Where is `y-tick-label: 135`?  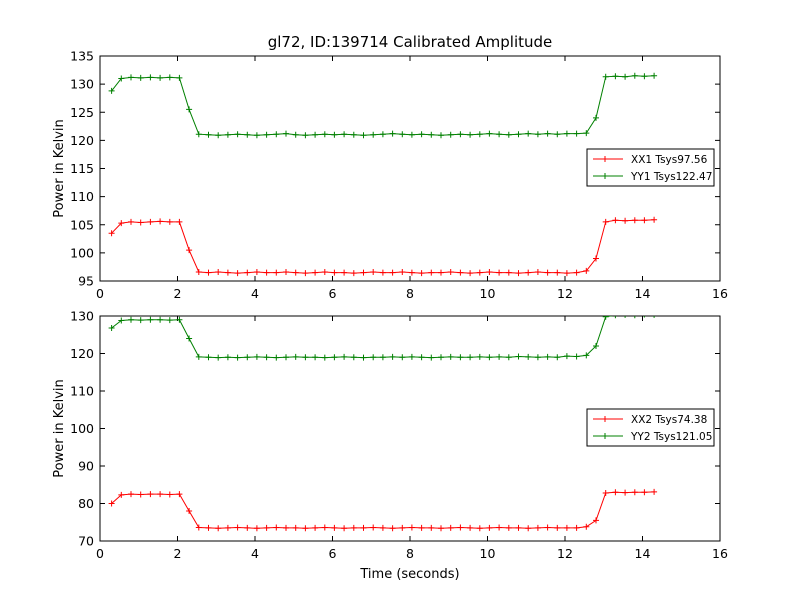 y-tick-label: 135 is located at coordinates (82, 56).